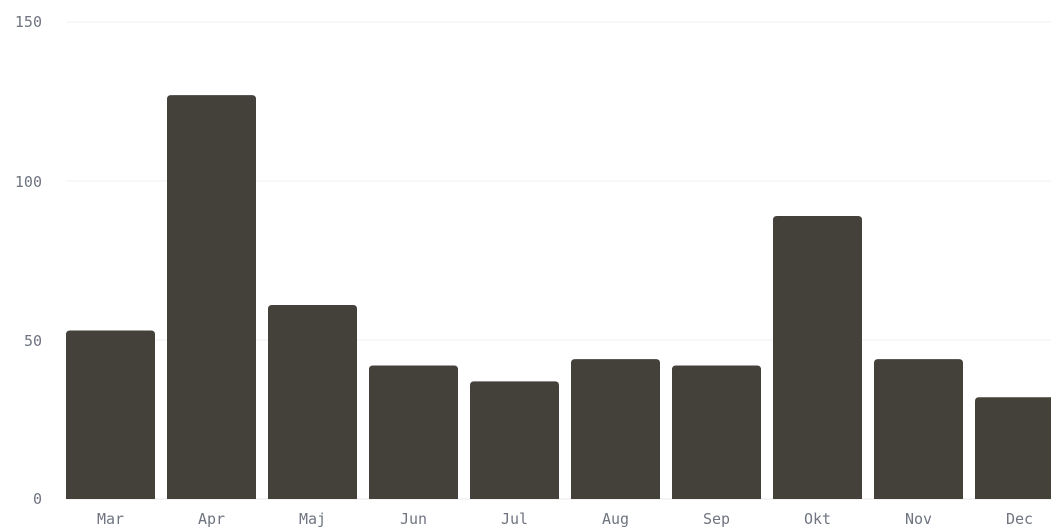 This screenshot has height=529, width=1051. What do you see at coordinates (1013, 448) in the screenshot?
I see `bar-dec` at bounding box center [1013, 448].